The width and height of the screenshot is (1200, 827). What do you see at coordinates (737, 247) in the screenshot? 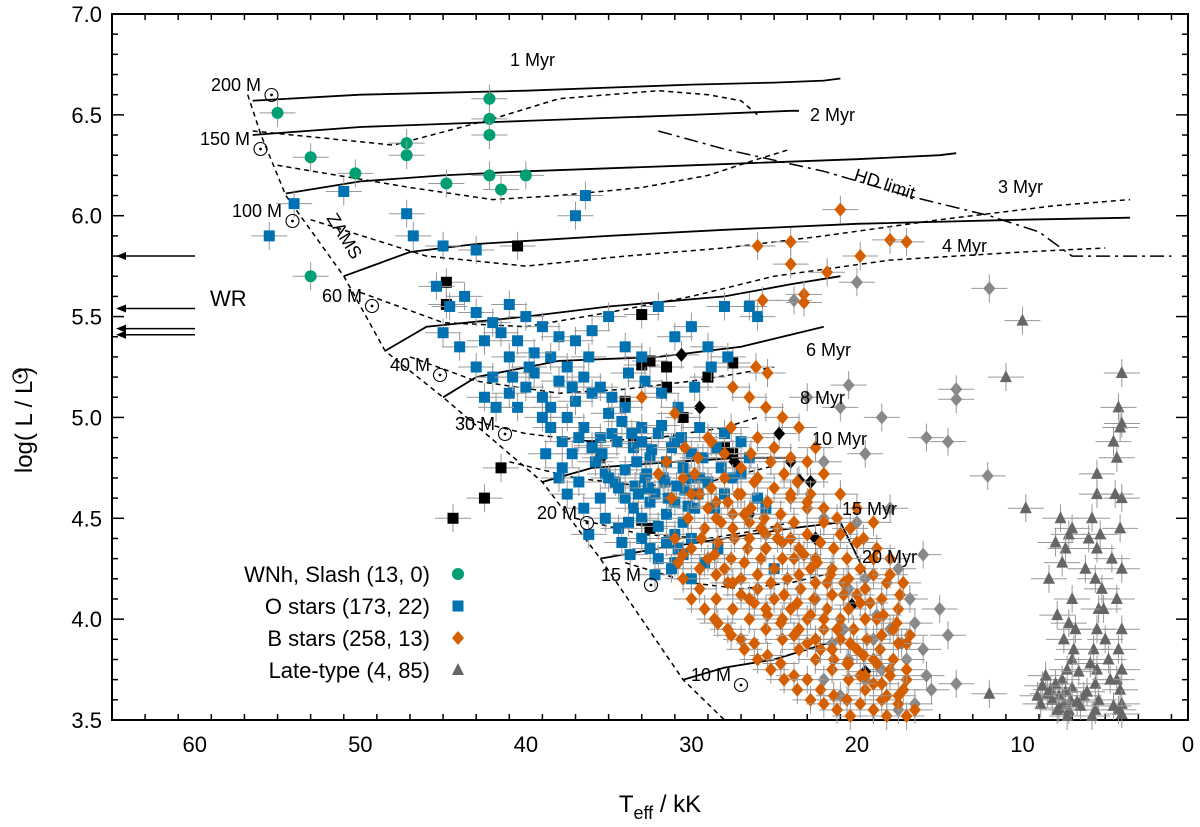
I see `evolutionary-track` at bounding box center [737, 247].